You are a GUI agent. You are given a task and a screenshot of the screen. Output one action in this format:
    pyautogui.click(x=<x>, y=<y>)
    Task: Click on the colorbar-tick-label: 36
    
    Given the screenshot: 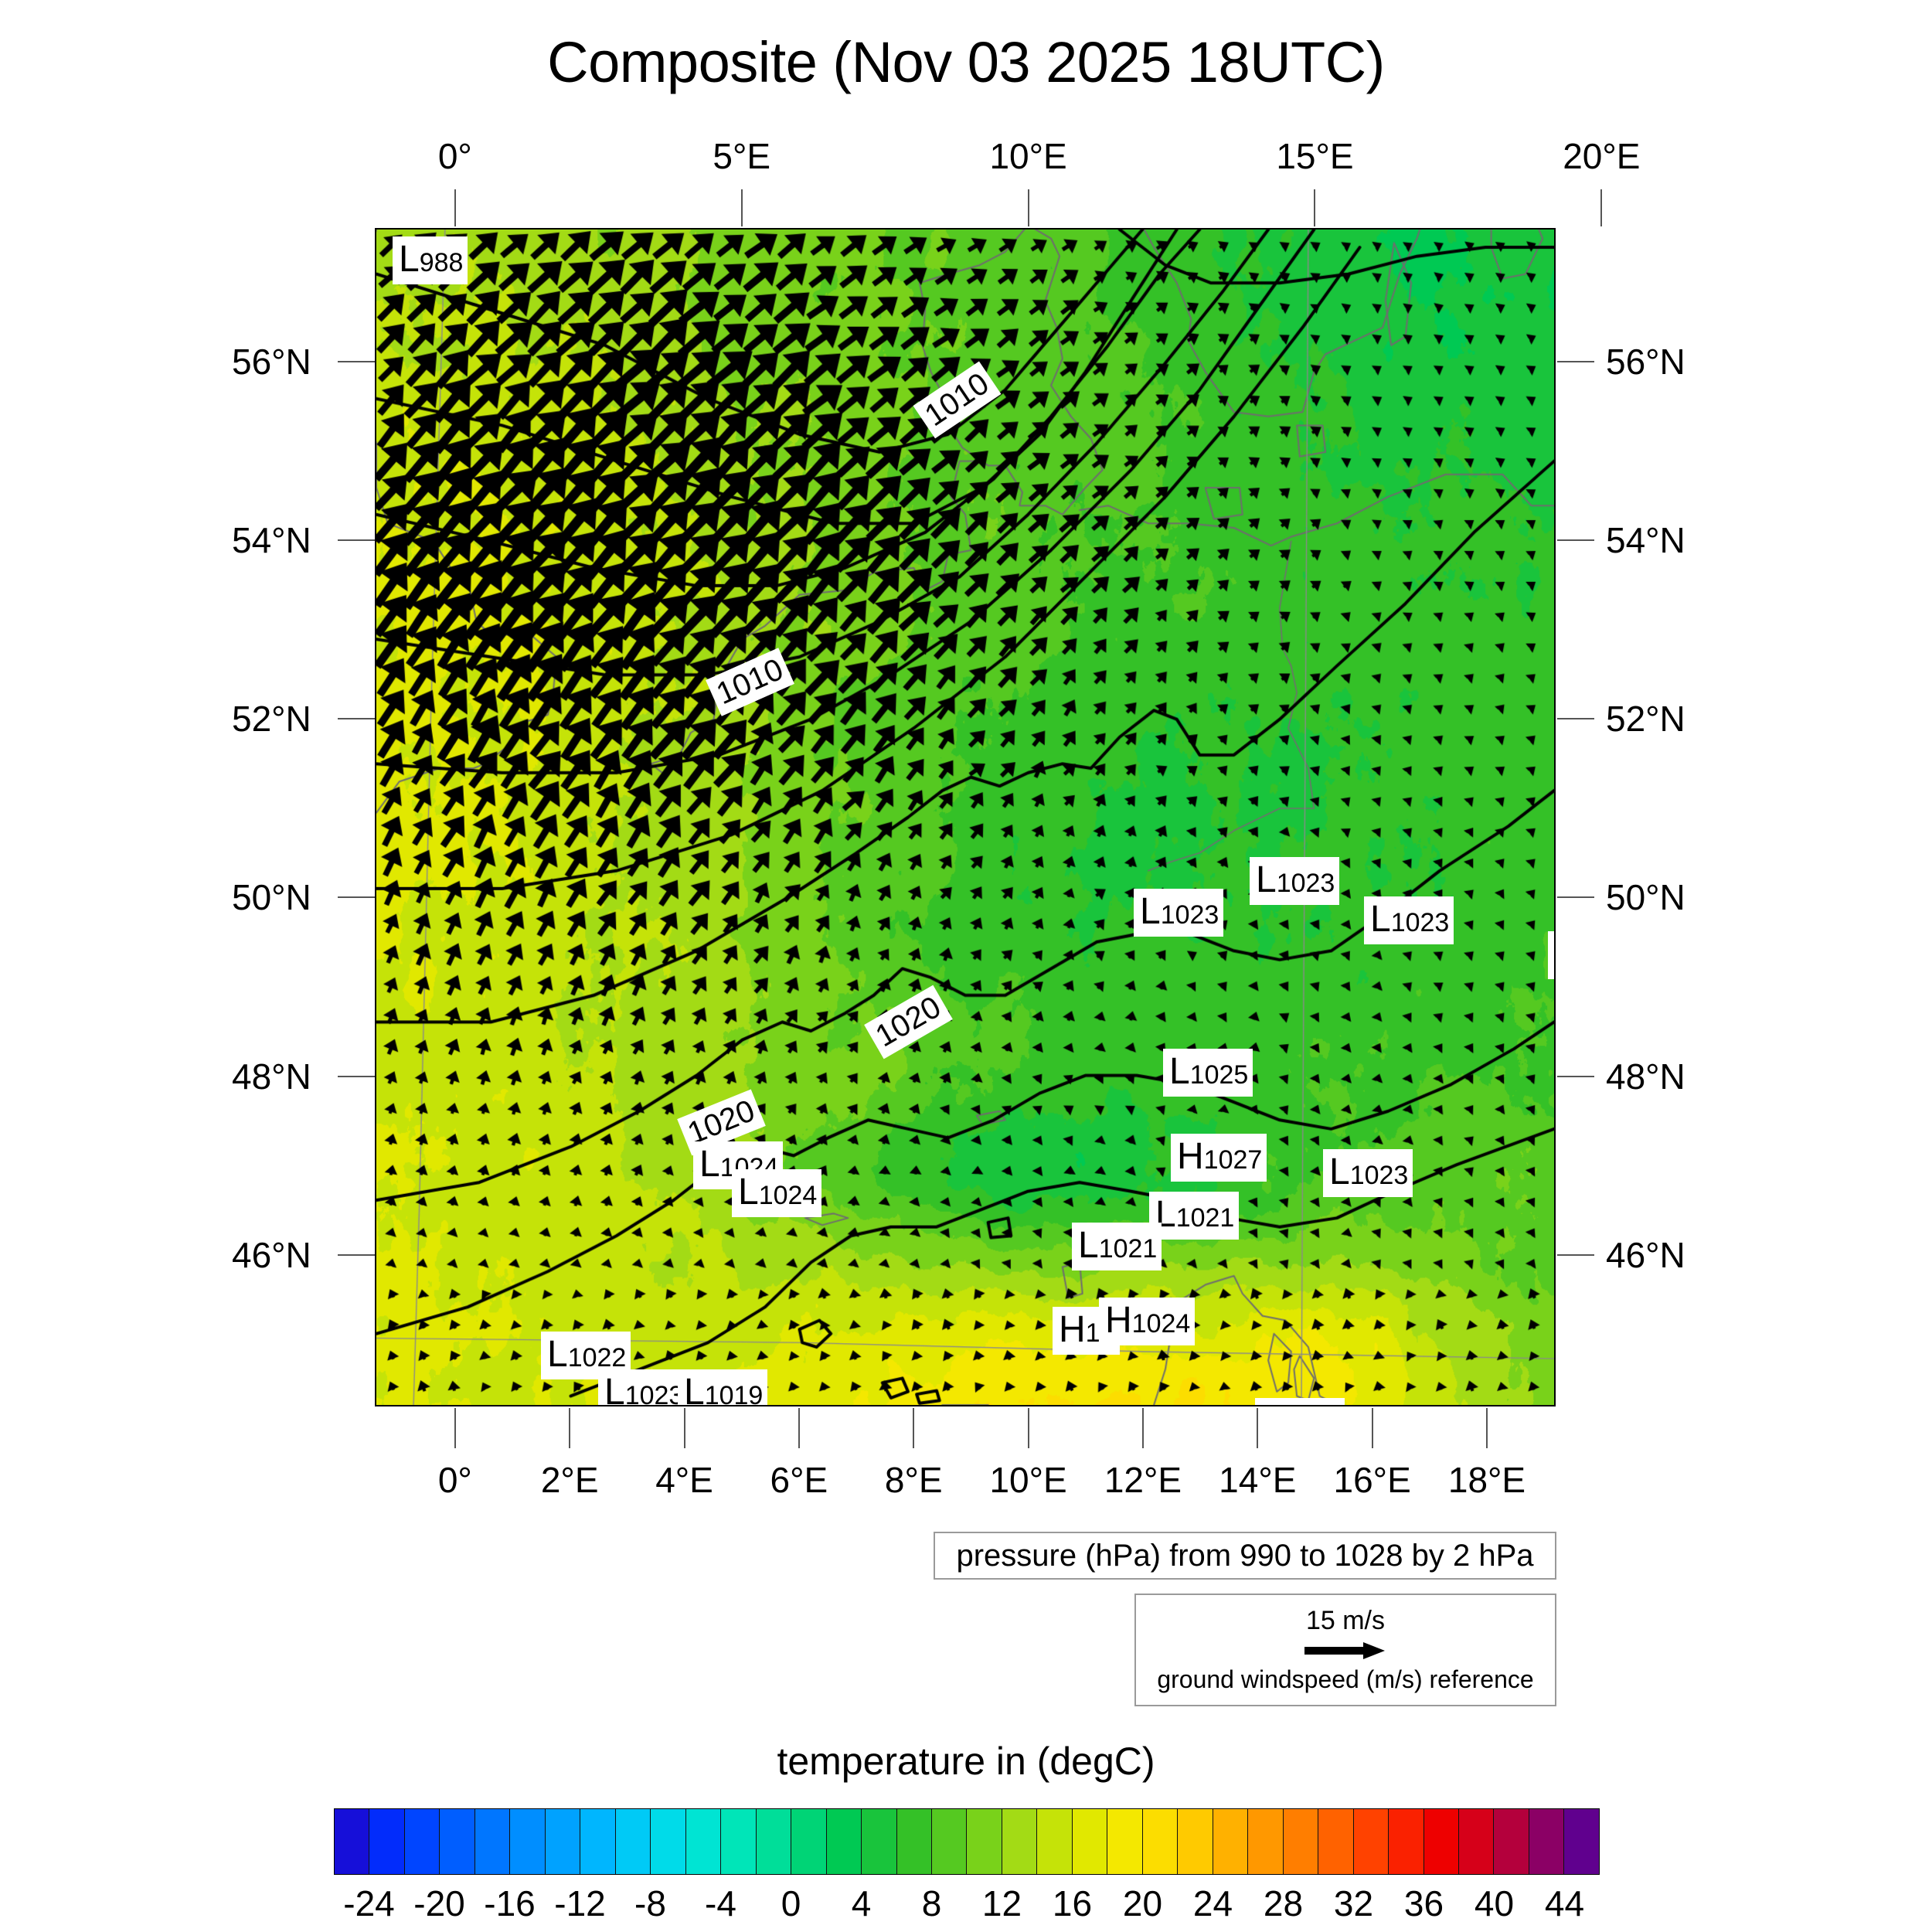 What is the action you would take?
    pyautogui.click(x=1424, y=1903)
    